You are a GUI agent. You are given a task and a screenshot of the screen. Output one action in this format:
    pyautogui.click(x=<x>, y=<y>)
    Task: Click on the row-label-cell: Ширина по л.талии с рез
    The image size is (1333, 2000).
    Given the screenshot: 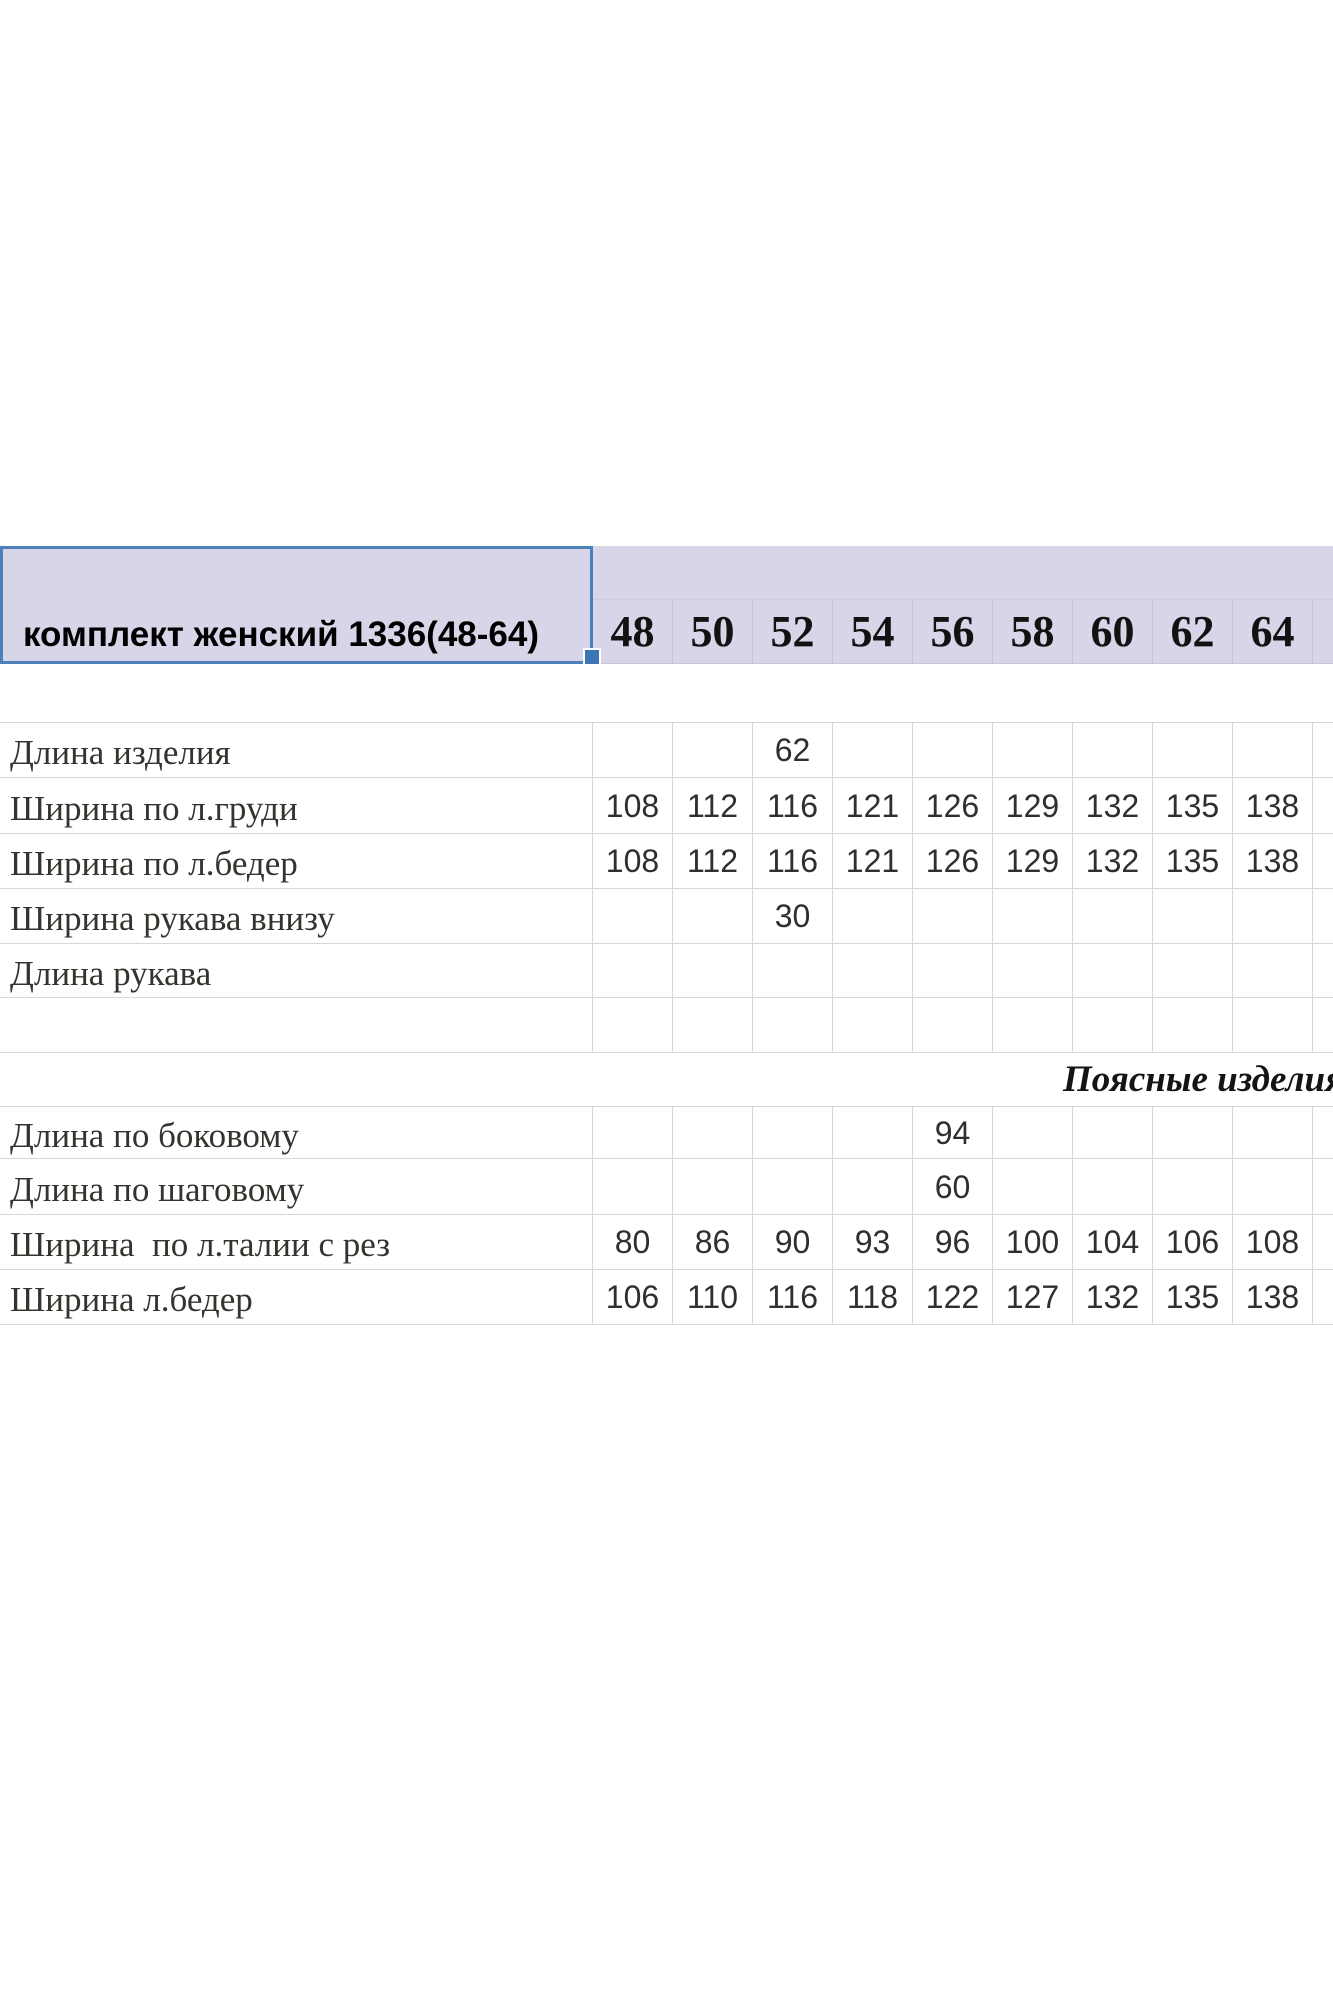 What is the action you would take?
    pyautogui.click(x=296, y=1242)
    